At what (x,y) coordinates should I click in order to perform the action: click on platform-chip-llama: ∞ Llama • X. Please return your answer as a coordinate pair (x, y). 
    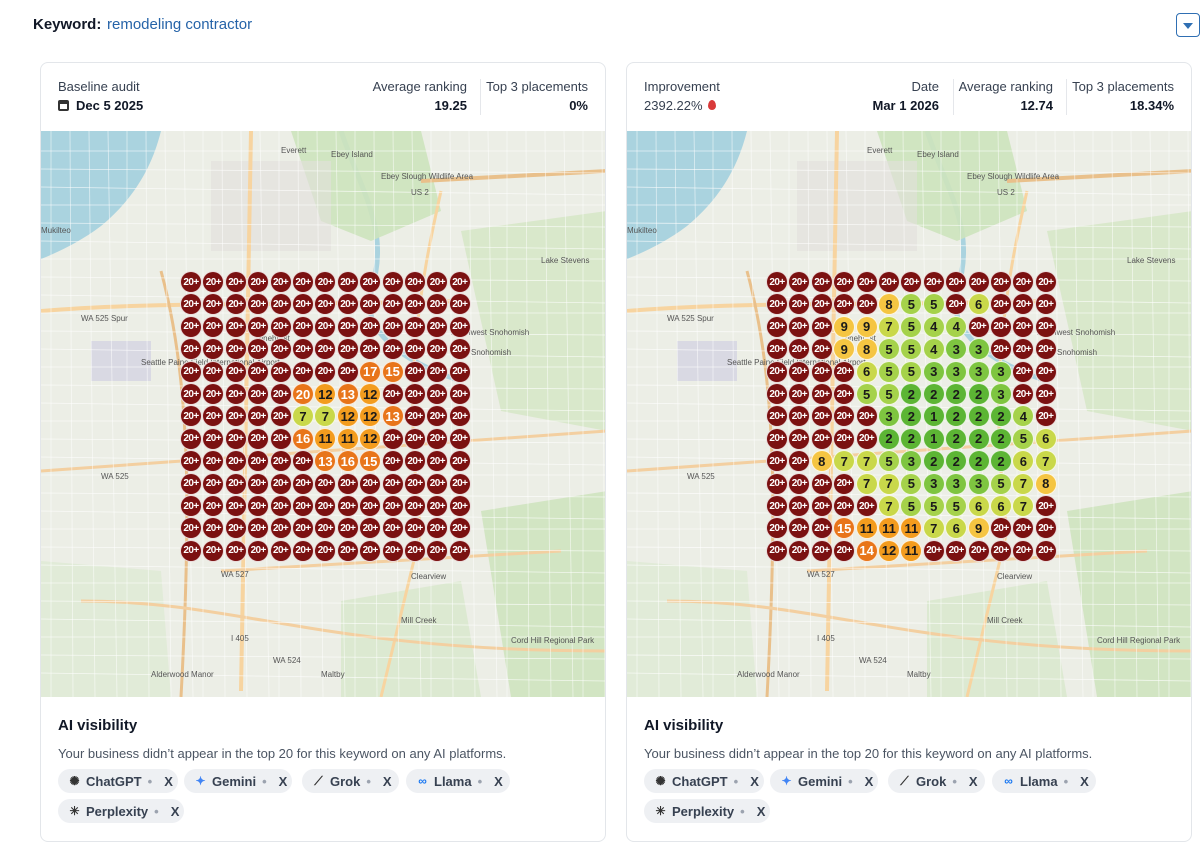
    Looking at the image, I should click on (1044, 781).